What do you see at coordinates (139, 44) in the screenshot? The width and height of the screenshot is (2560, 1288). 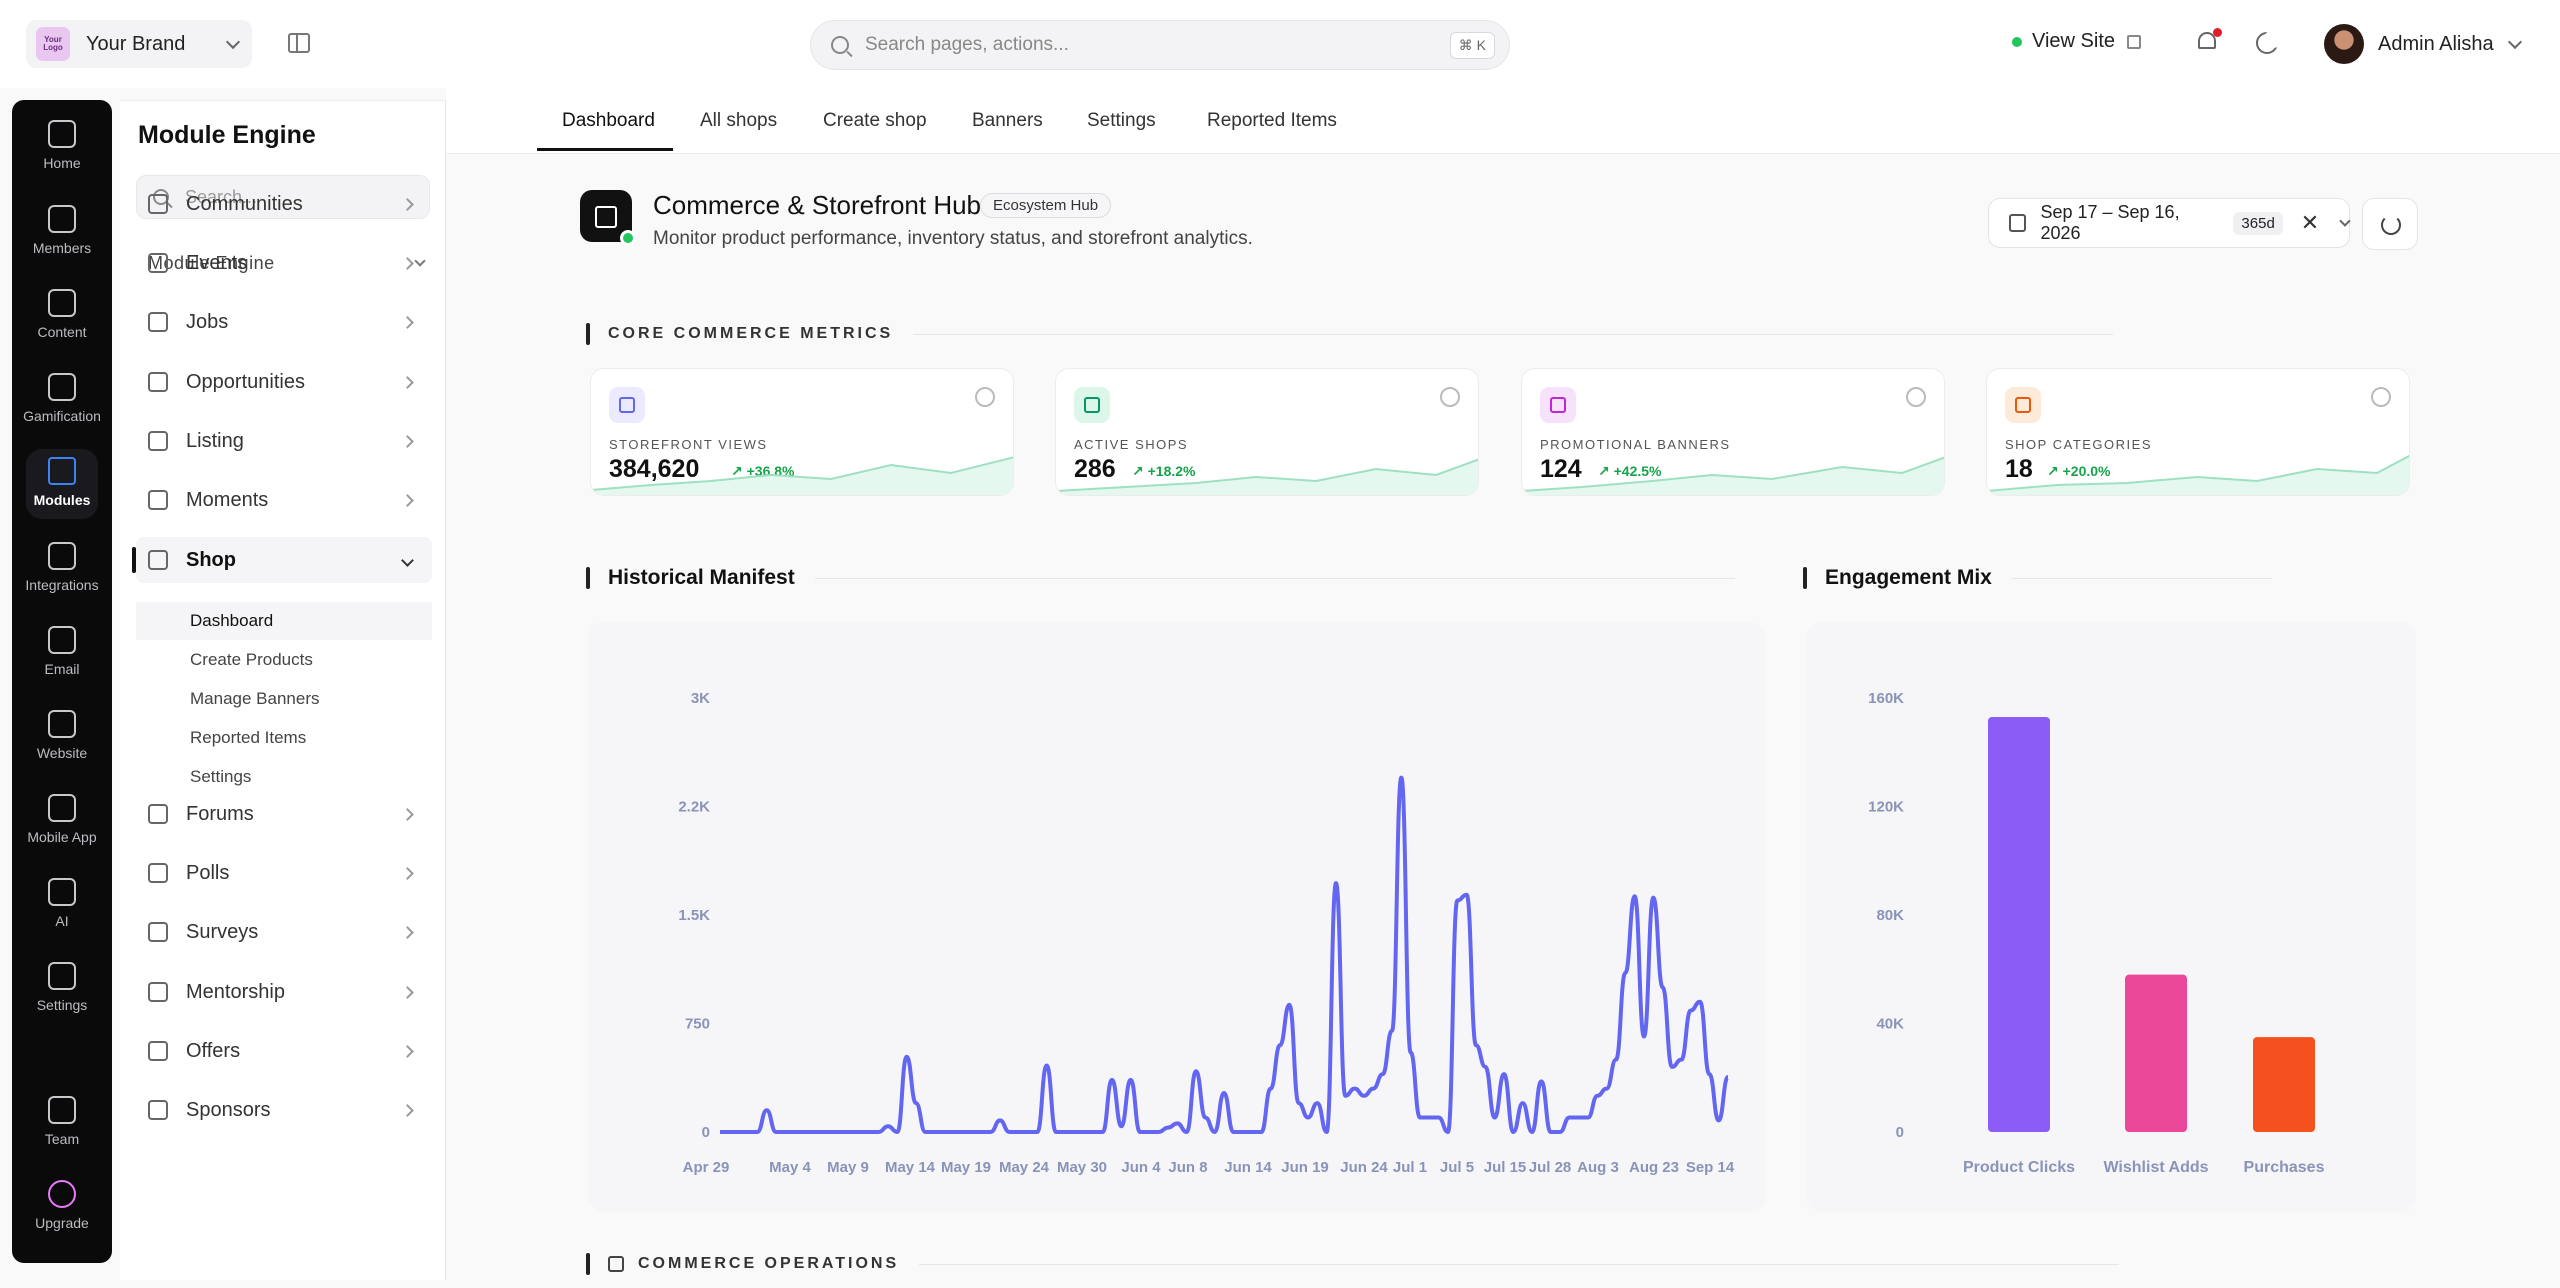 I see `brand-switcher: Your Logo Your Brand` at bounding box center [139, 44].